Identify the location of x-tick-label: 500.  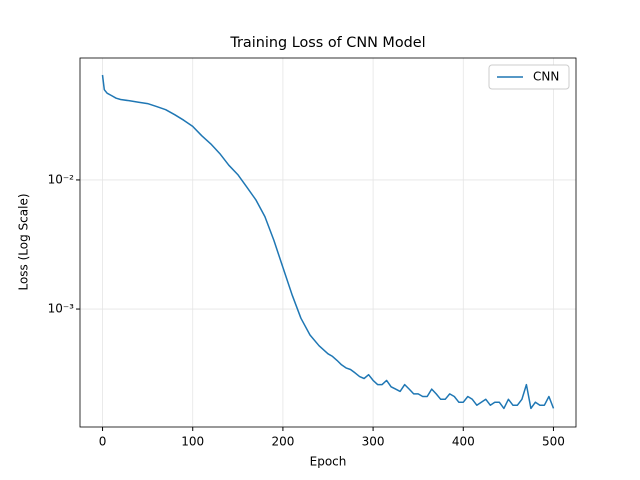
(553, 442).